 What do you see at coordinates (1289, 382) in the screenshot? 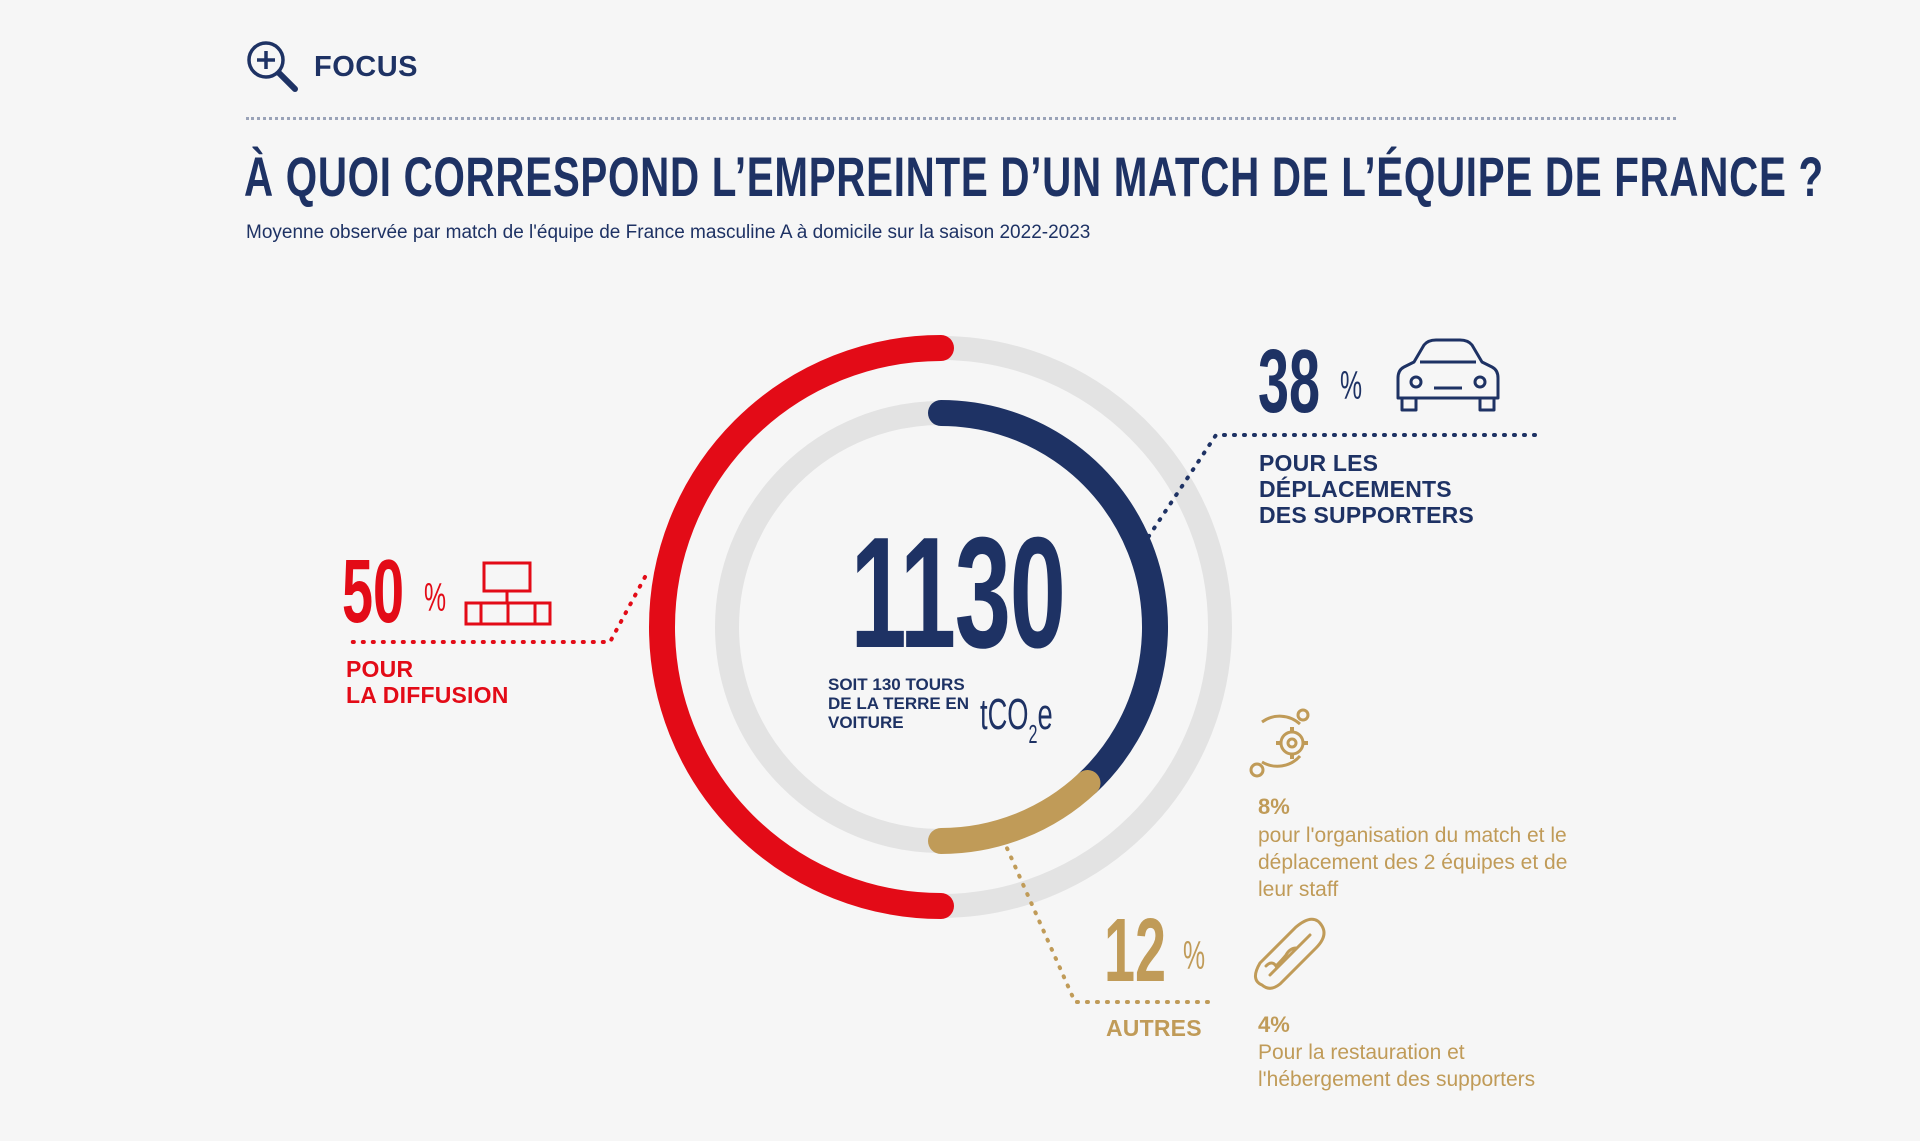
I see `supporters-percent: 38` at bounding box center [1289, 382].